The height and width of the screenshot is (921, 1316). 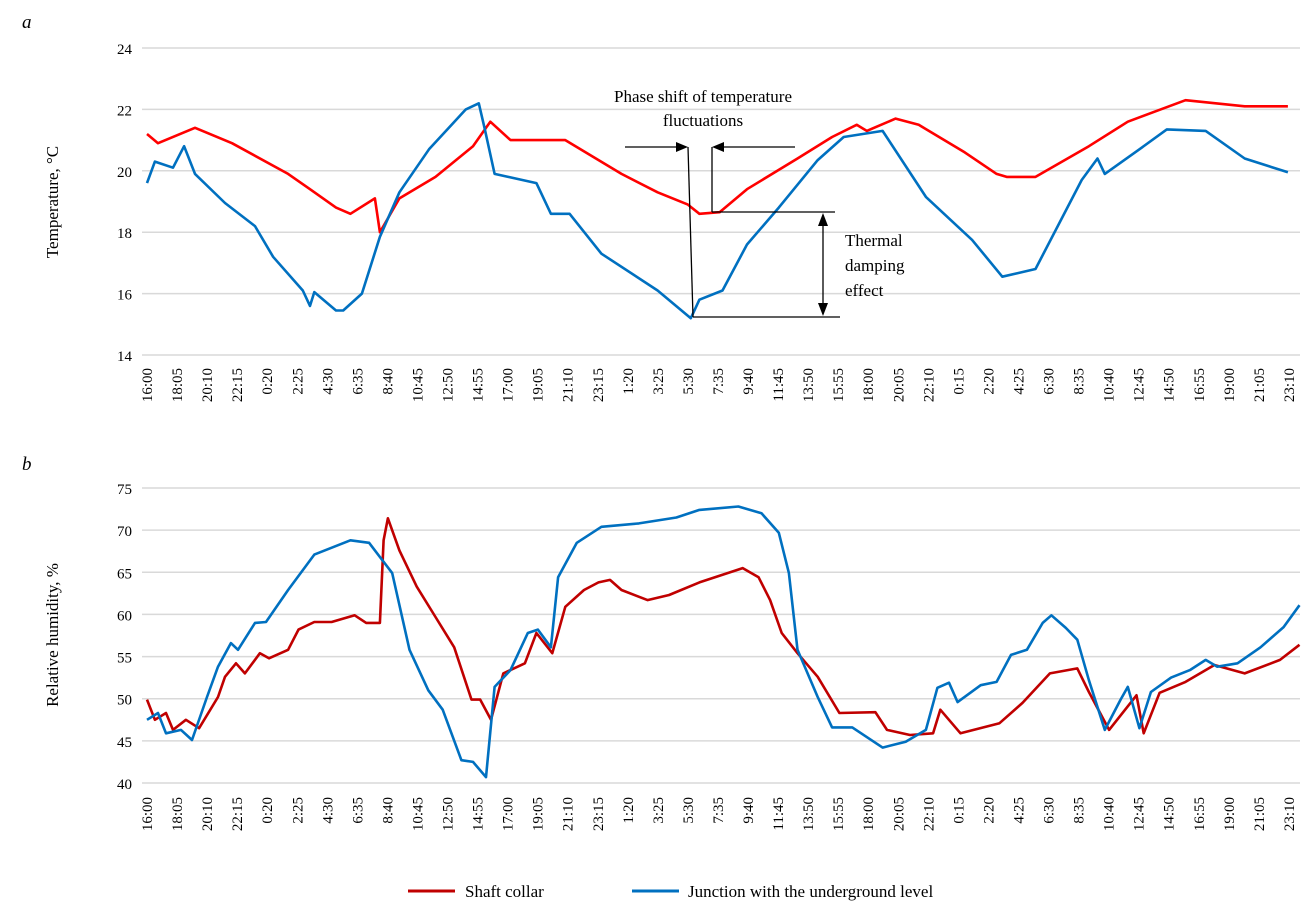 What do you see at coordinates (125, 357) in the screenshot?
I see `y-tick-label: 14` at bounding box center [125, 357].